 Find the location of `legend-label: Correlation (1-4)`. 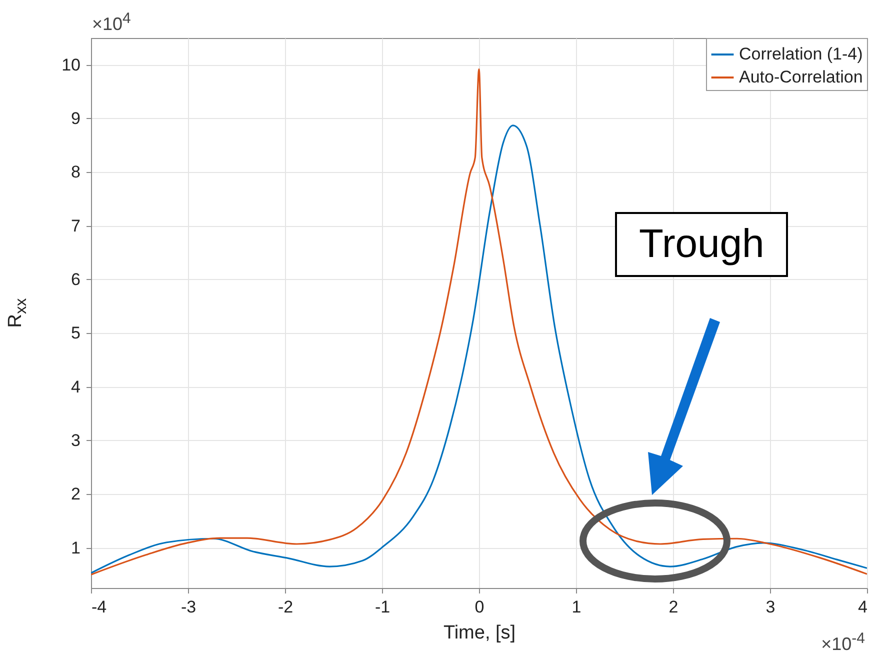

legend-label: Correlation (1-4) is located at coordinates (801, 54).